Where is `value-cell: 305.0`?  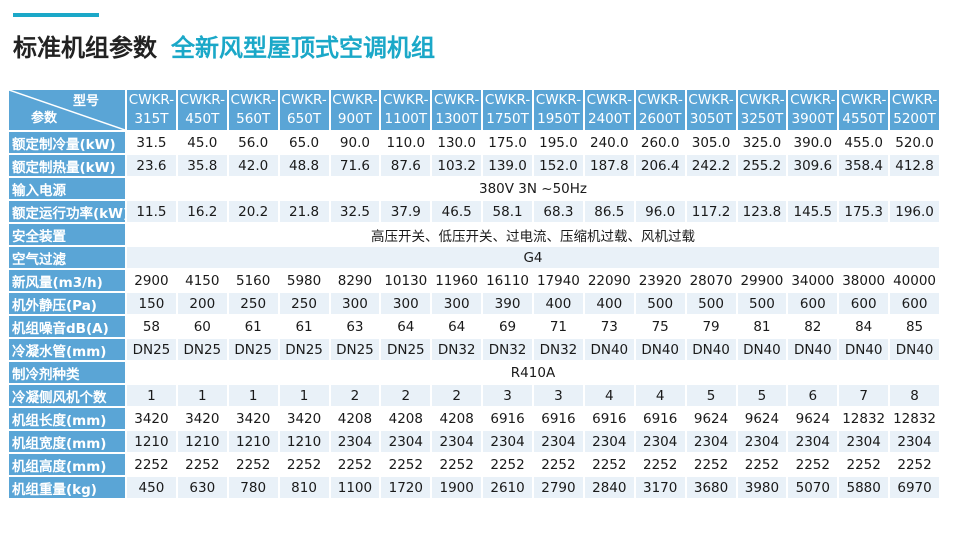
value-cell: 305.0 is located at coordinates (711, 142).